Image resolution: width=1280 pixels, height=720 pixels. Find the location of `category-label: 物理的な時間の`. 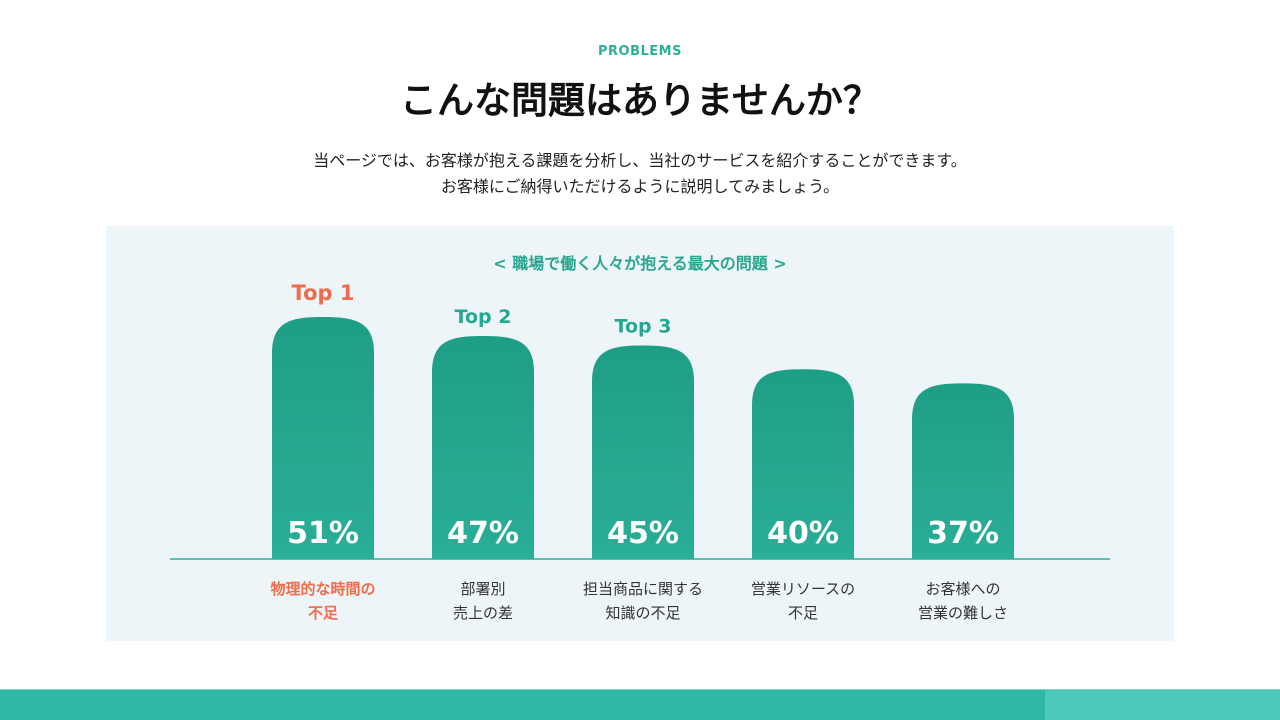

category-label: 物理的な時間の is located at coordinates (322, 589).